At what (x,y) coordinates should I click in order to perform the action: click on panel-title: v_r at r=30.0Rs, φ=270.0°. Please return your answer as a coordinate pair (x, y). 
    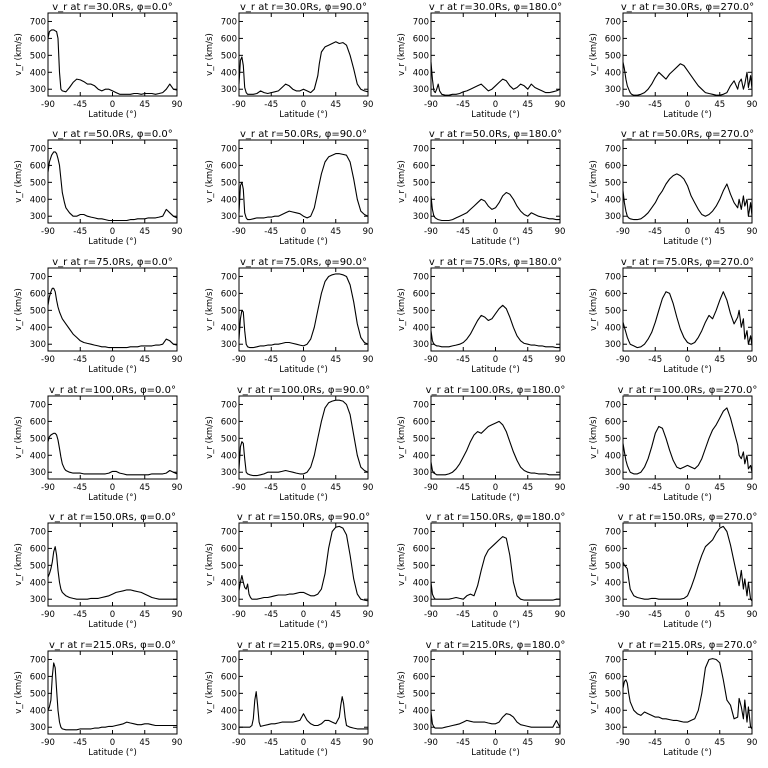
    Looking at the image, I should click on (687, 7).